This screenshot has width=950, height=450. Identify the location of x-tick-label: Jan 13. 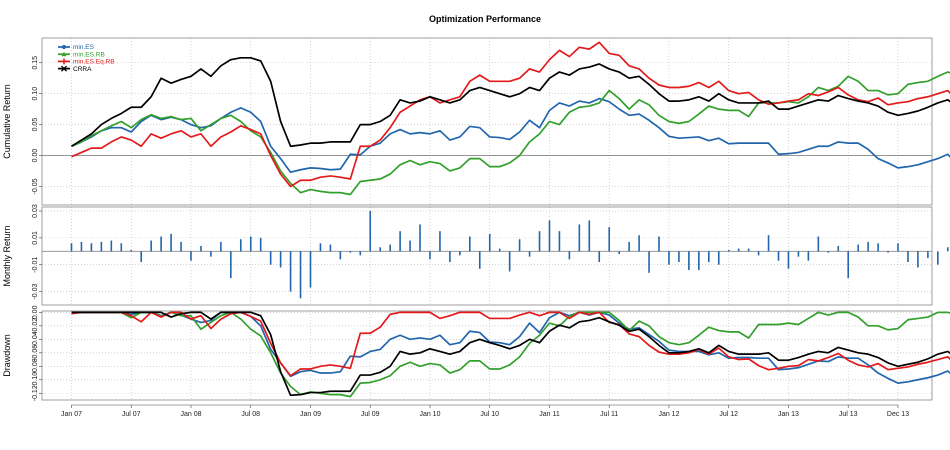
(788, 414).